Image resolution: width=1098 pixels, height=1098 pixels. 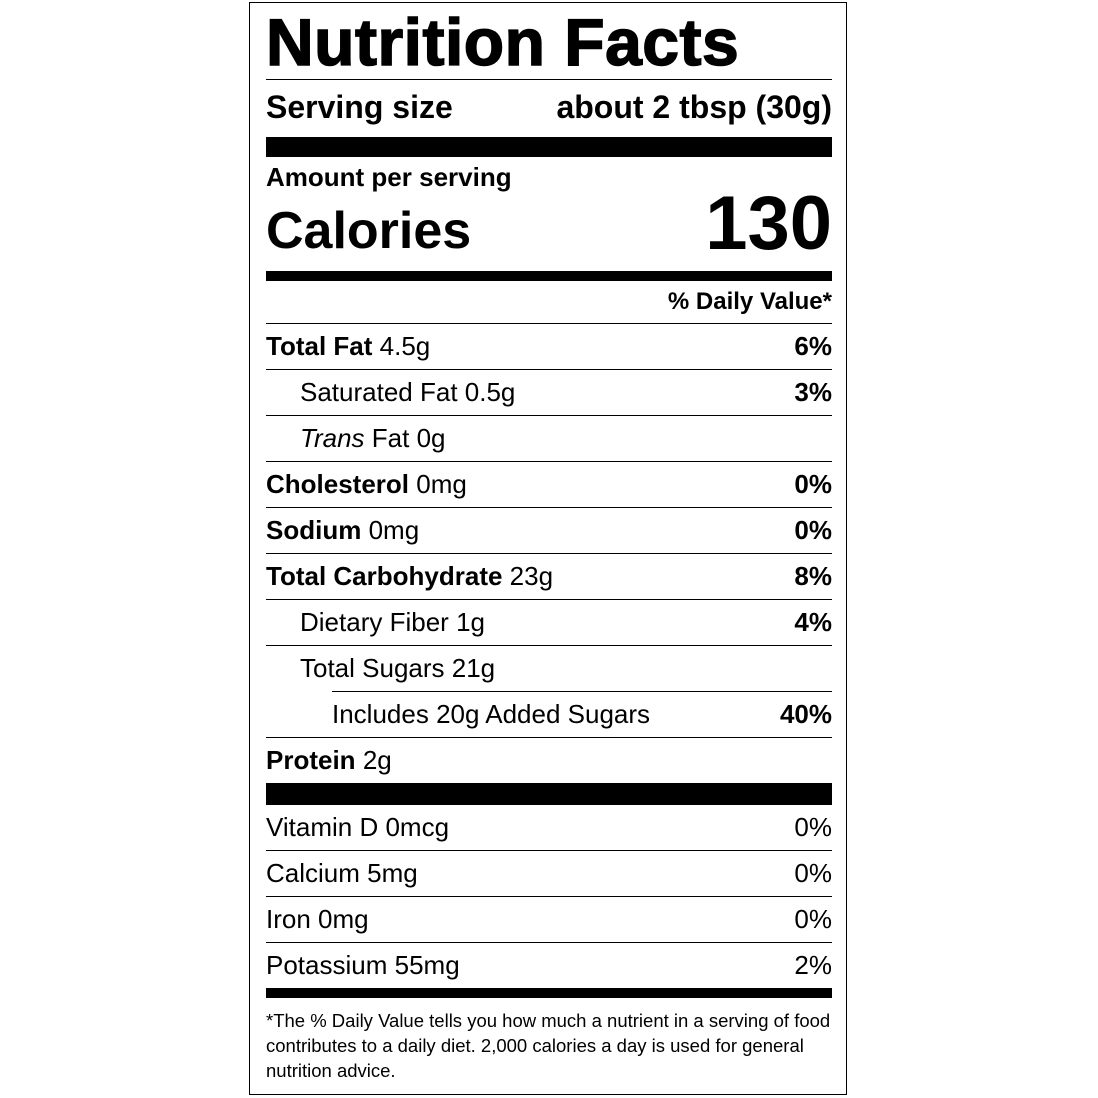 I want to click on serving-size-row: Serving size about 2 tbsp (30g), so click(x=549, y=107).